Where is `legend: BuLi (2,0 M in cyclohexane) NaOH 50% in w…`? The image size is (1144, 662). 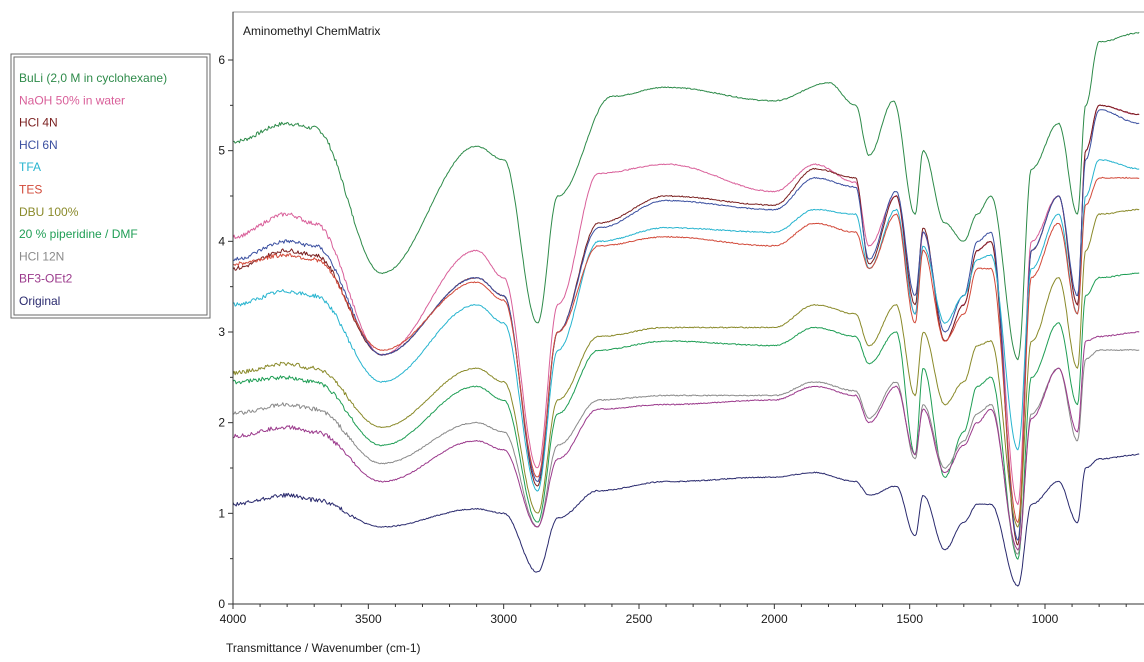 legend: BuLi (2,0 M in cyclohexane) NaOH 50% in w… is located at coordinates (110, 186).